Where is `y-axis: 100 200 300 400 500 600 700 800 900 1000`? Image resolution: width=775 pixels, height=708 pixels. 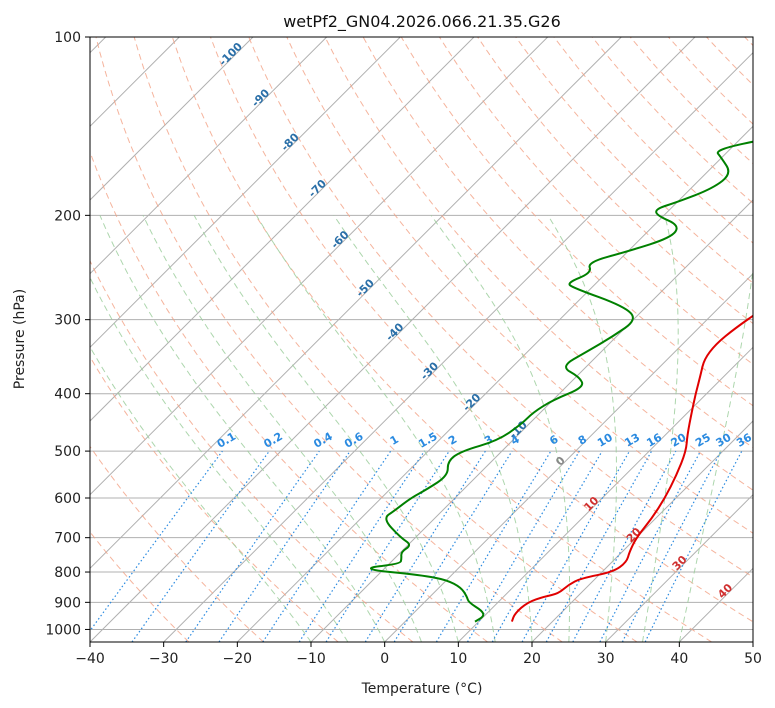 y-axis: 100 200 300 400 500 600 700 800 900 1000 is located at coordinates (67, 334).